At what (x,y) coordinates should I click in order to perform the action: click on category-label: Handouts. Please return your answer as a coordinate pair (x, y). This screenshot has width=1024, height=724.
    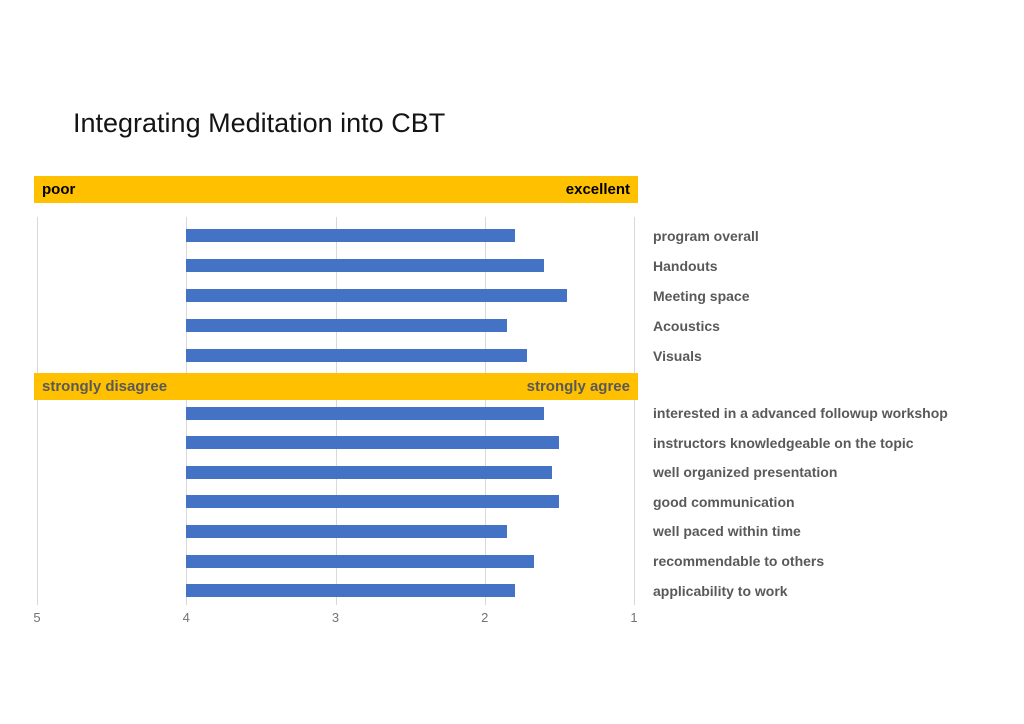
    Looking at the image, I should click on (685, 265).